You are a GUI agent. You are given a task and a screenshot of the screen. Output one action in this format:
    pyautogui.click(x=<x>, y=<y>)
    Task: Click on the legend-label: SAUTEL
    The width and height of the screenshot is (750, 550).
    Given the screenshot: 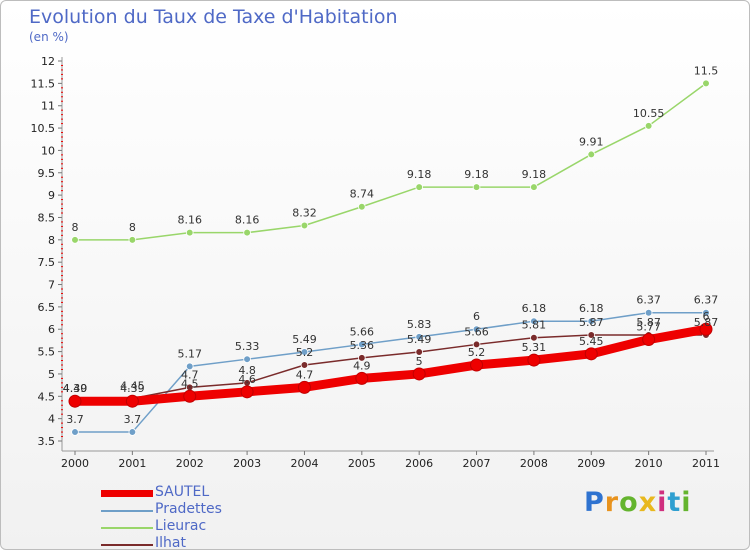 What is the action you would take?
    pyautogui.click(x=182, y=492)
    